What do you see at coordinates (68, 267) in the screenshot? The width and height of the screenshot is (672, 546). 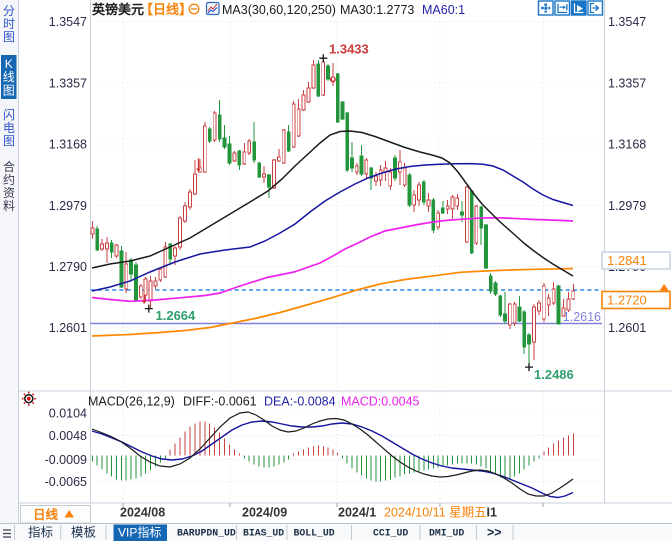 I see `svg-text: 1.2790` at bounding box center [68, 267].